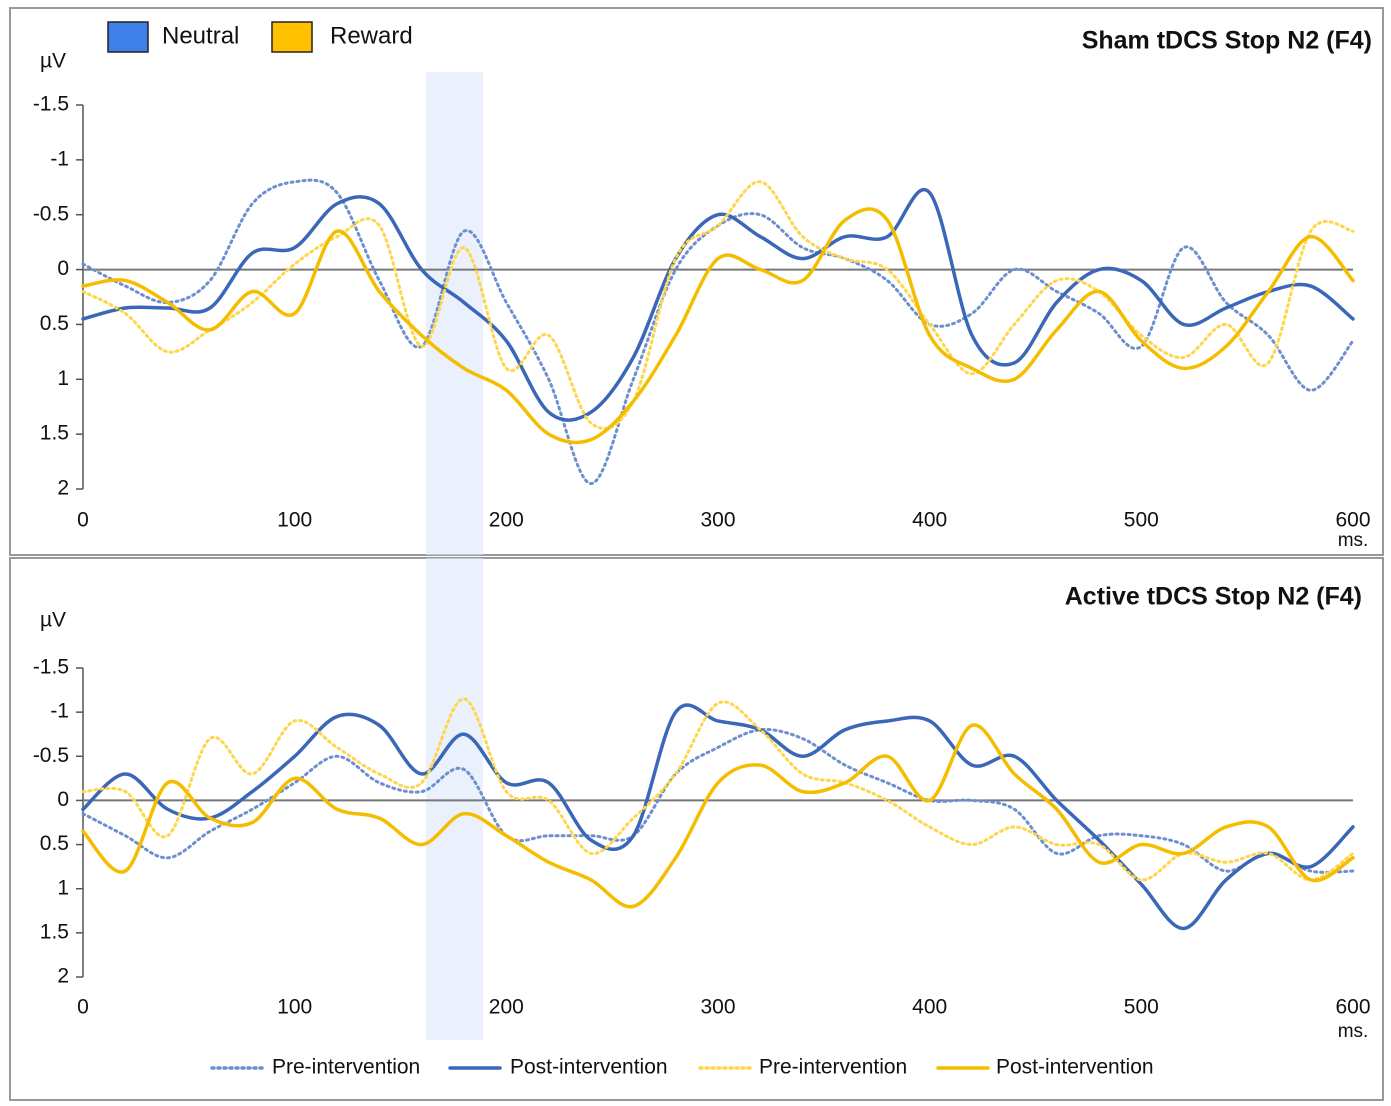 The image size is (1391, 1106). What do you see at coordinates (1213, 597) in the screenshot?
I see `chart-title: Active tDCS Stop N2 (F4)` at bounding box center [1213, 597].